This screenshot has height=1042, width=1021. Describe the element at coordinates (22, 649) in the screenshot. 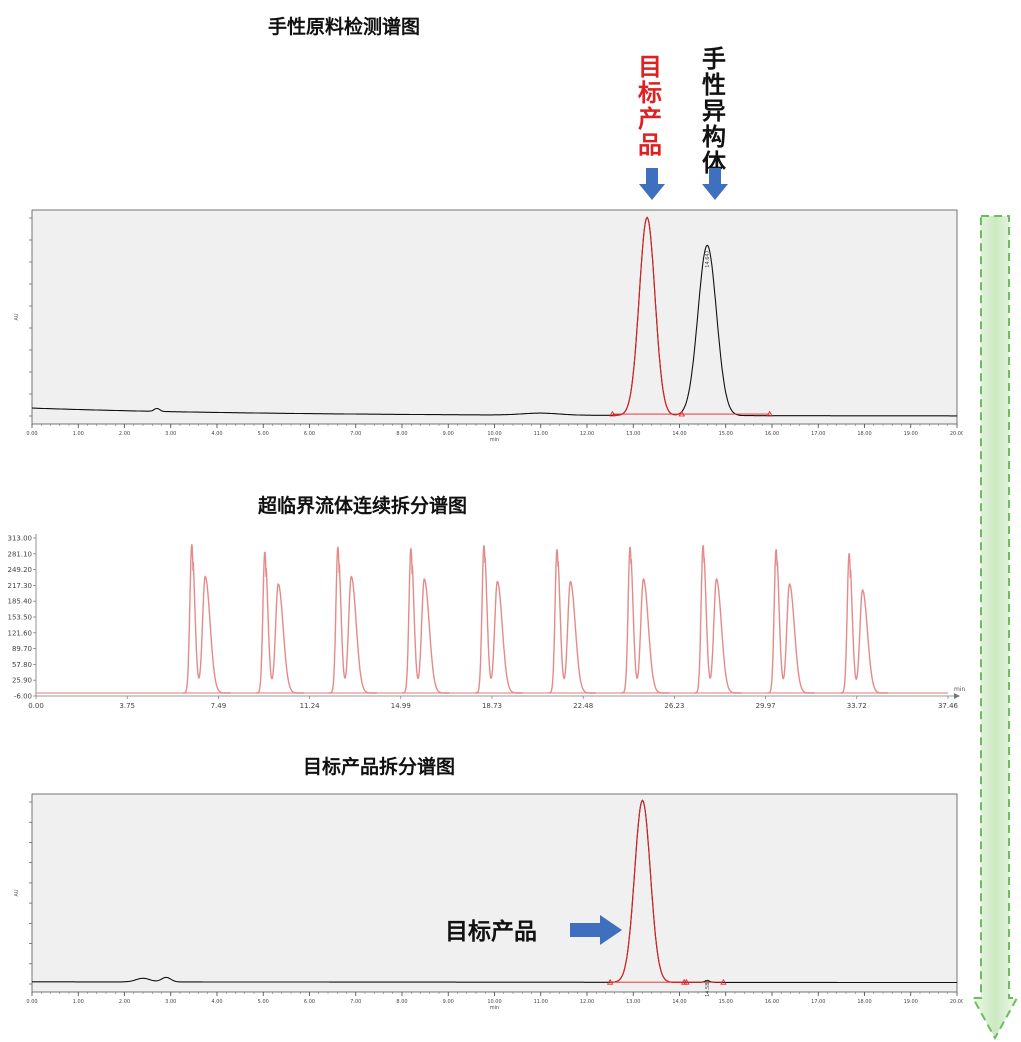

I see `y-tick-label: 89.70` at that location.